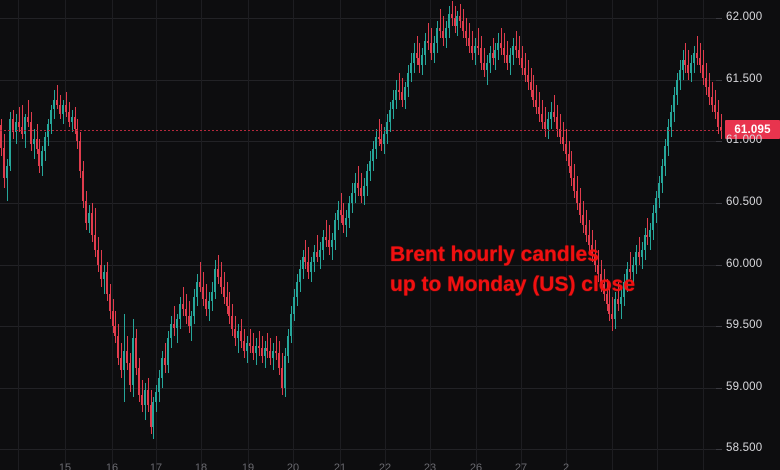 This screenshot has width=780, height=470. I want to click on last-price-dotted-line, so click(361, 130).